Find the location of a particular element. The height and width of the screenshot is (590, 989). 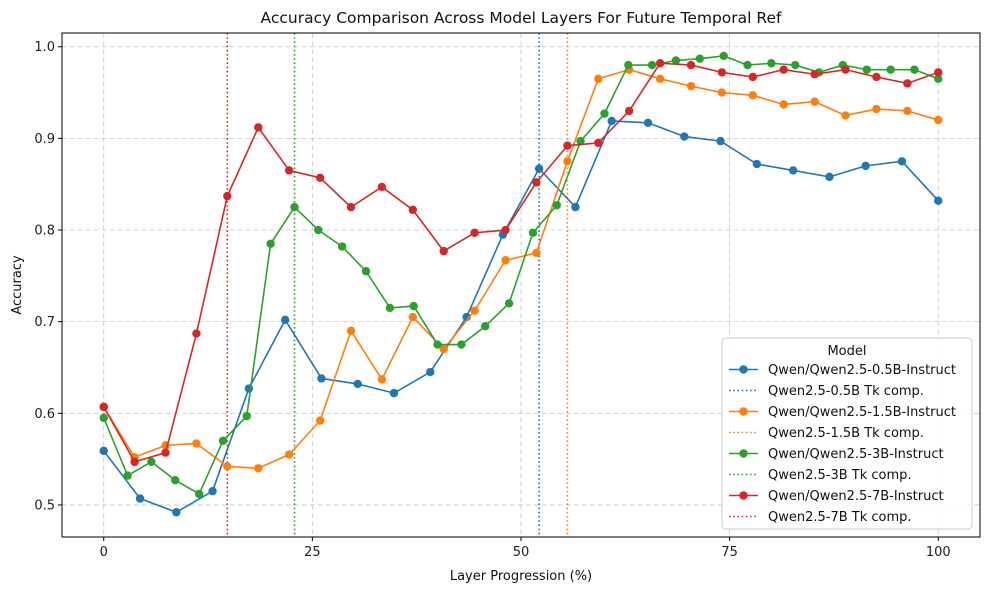

x-axis-label: Layer Progression (%) is located at coordinates (521, 576).